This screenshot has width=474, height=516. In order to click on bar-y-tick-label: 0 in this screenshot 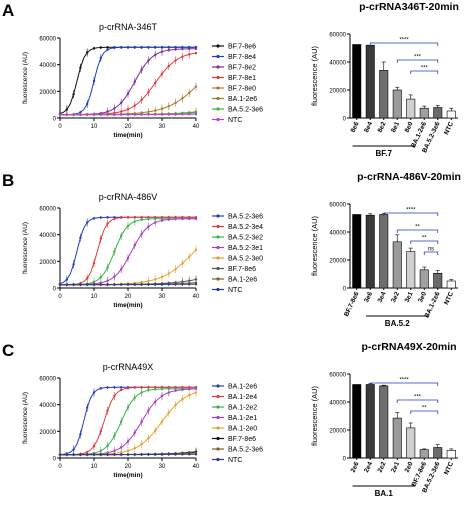, I will do `click(345, 290)`.